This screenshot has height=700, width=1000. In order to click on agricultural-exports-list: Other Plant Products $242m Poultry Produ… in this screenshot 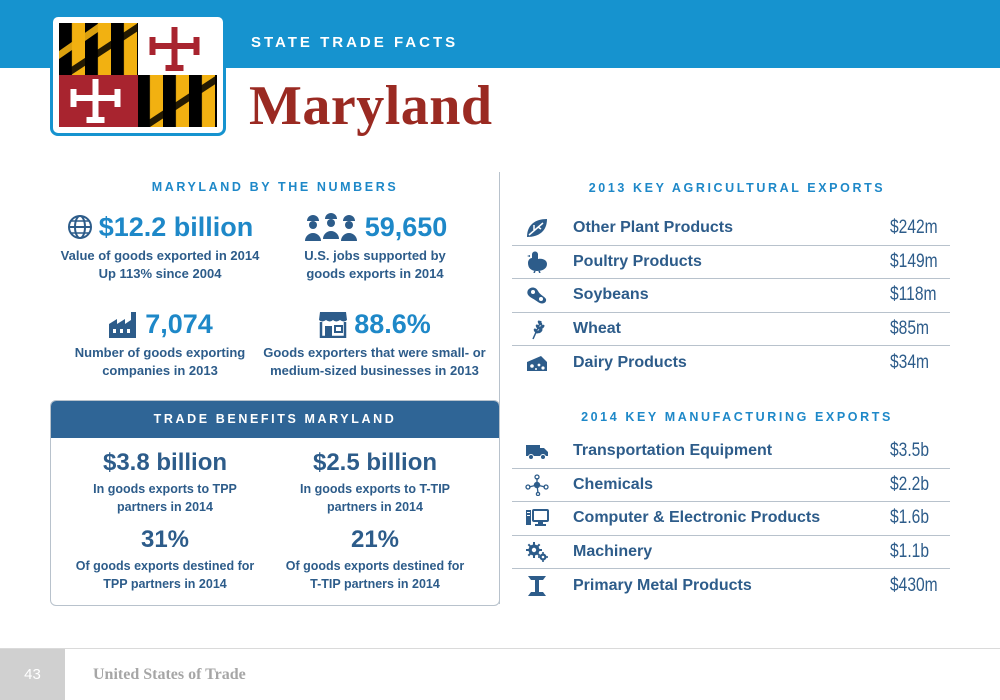, I will do `click(731, 296)`.